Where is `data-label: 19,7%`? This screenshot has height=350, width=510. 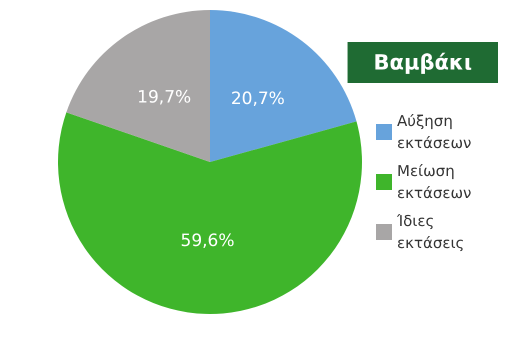 data-label: 19,7% is located at coordinates (164, 98).